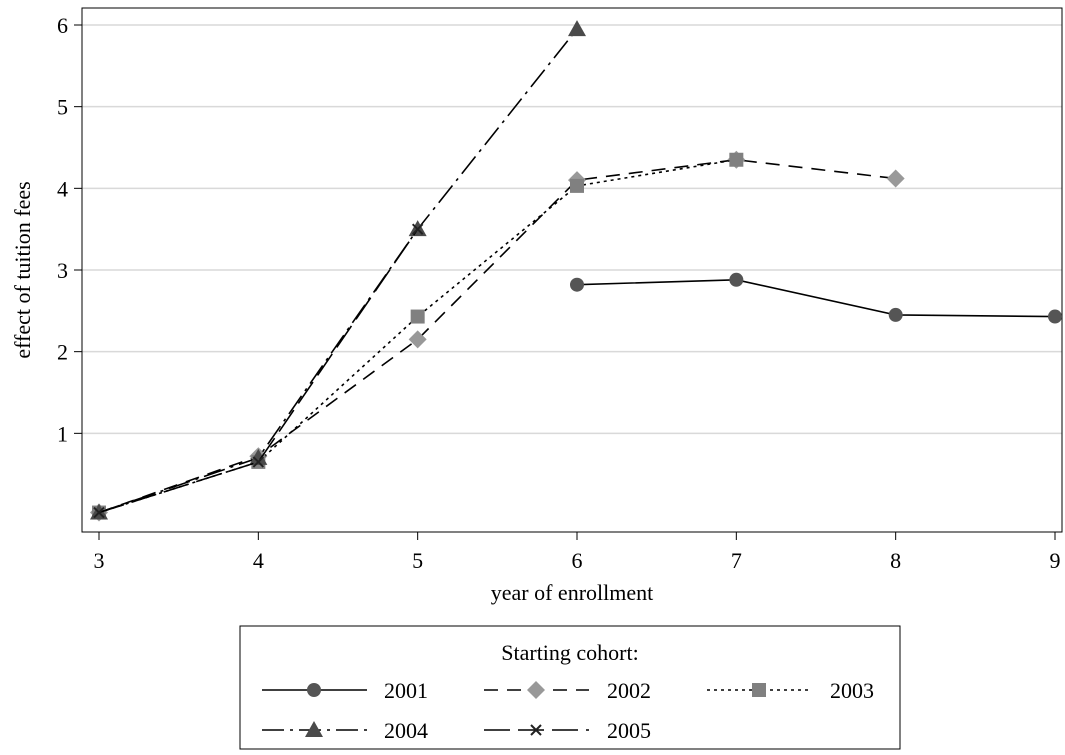  What do you see at coordinates (345, 730) in the screenshot?
I see `legend-item-2004: 2004` at bounding box center [345, 730].